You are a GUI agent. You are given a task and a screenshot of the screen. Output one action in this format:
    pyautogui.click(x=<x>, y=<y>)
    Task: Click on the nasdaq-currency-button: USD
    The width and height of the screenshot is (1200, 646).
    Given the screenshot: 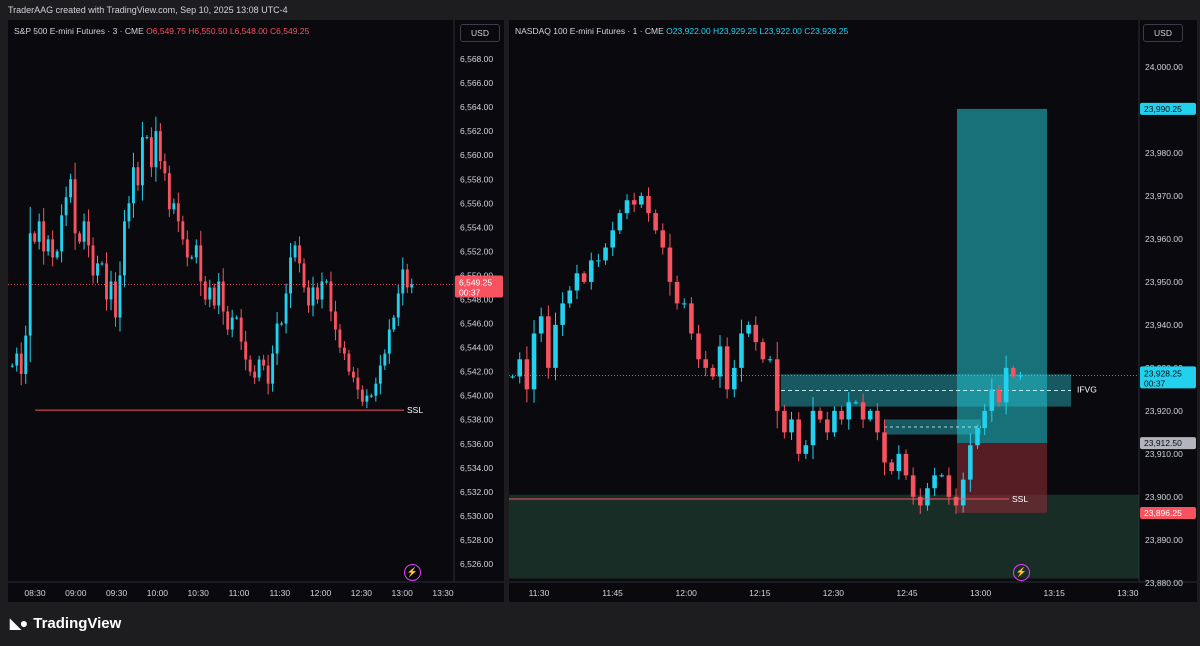 What is the action you would take?
    pyautogui.click(x=1163, y=33)
    